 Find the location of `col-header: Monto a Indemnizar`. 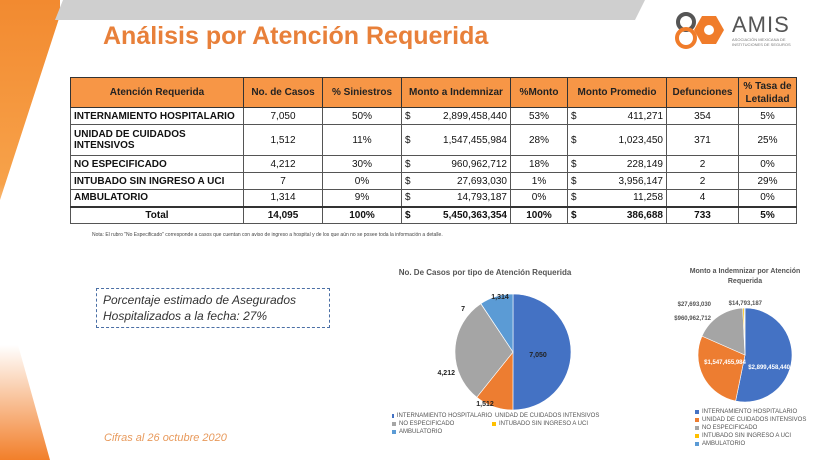

col-header: Monto a Indemnizar is located at coordinates (456, 92).